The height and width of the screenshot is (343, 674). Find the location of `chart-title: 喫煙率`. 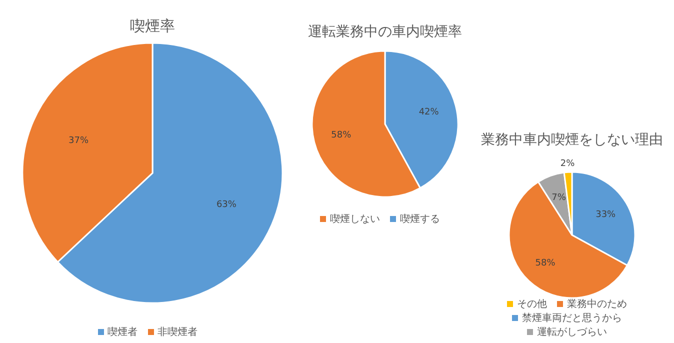

chart-title: 喫煙率 is located at coordinates (152, 26).